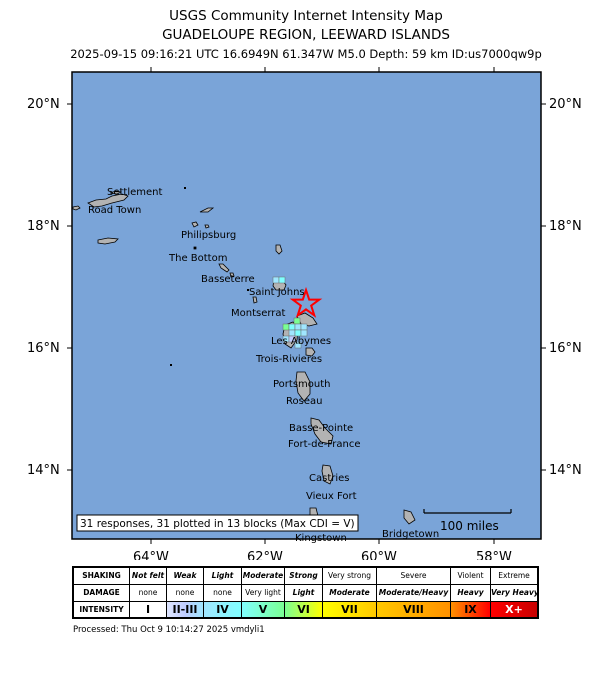 This screenshot has height=684, width=612. Describe the element at coordinates (303, 576) in the screenshot. I see `shaking-cell: Strong` at that location.